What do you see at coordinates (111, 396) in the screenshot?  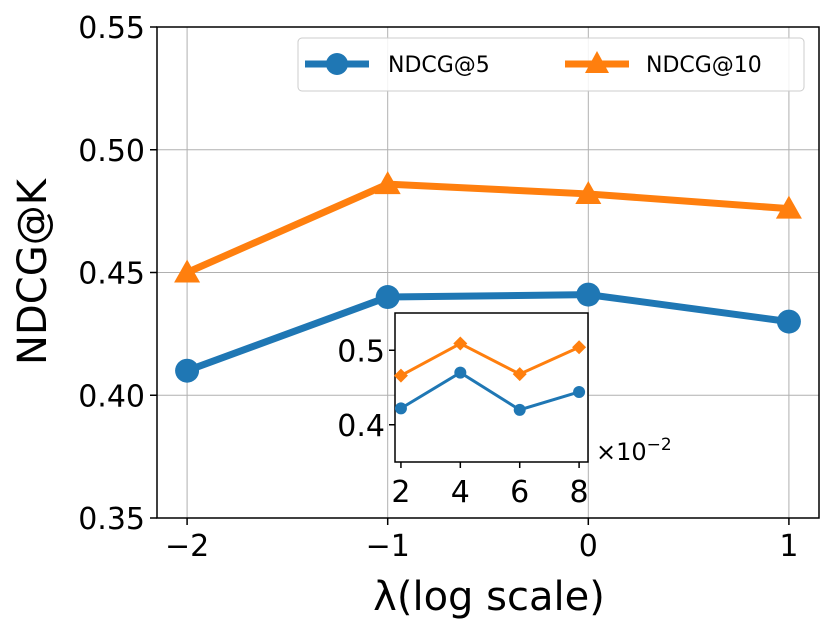 I see `y-tick-label-1: 0.40` at bounding box center [111, 396].